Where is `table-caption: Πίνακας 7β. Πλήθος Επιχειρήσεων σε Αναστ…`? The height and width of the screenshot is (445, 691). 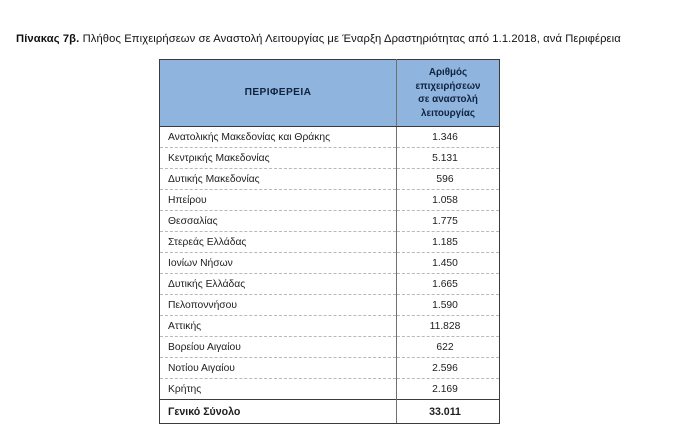 table-caption: Πίνακας 7β. Πλήθος Επιχειρήσεων σε Αναστ… is located at coordinates (346, 39).